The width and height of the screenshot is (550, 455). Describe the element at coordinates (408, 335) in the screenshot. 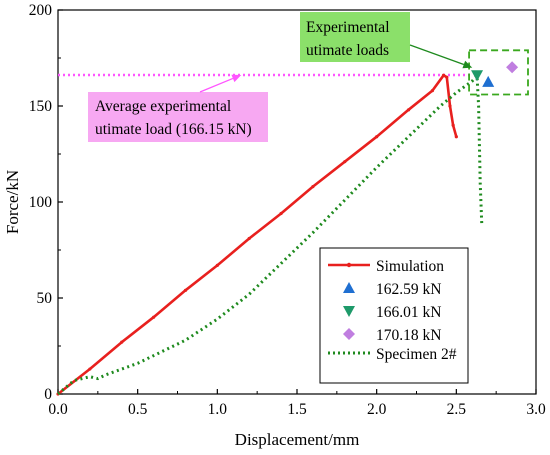

I see `legend-170-18-label: 170.18 kN` at that location.